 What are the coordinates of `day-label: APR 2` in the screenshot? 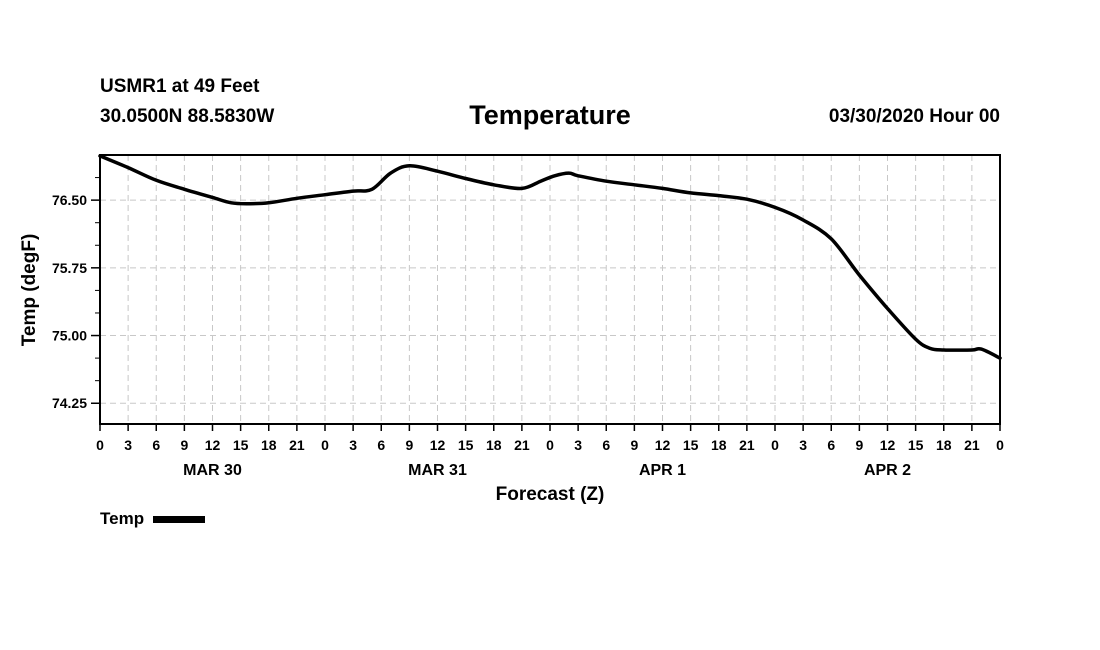 It's located at (887, 470).